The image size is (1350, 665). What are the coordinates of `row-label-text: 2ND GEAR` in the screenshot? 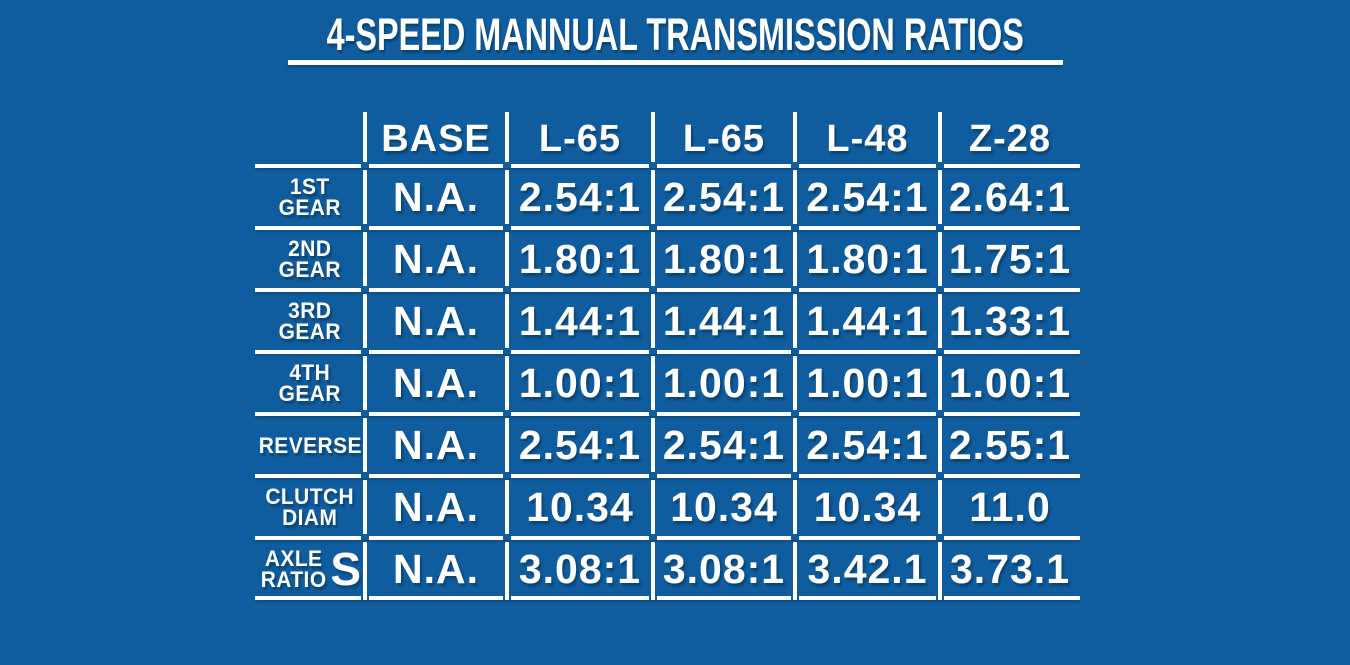 It's located at (310, 259).